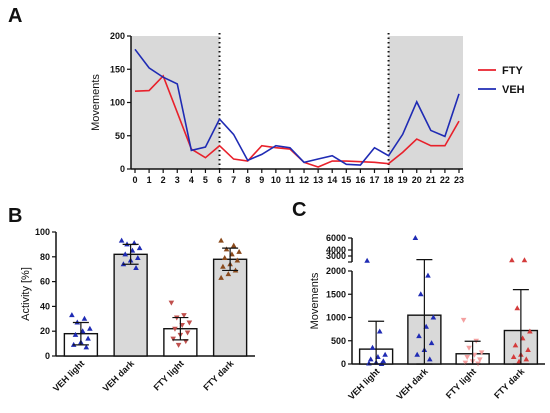 This screenshot has height=413, width=550. Describe the element at coordinates (15, 16) in the screenshot. I see `panel-letter-a: A` at that location.